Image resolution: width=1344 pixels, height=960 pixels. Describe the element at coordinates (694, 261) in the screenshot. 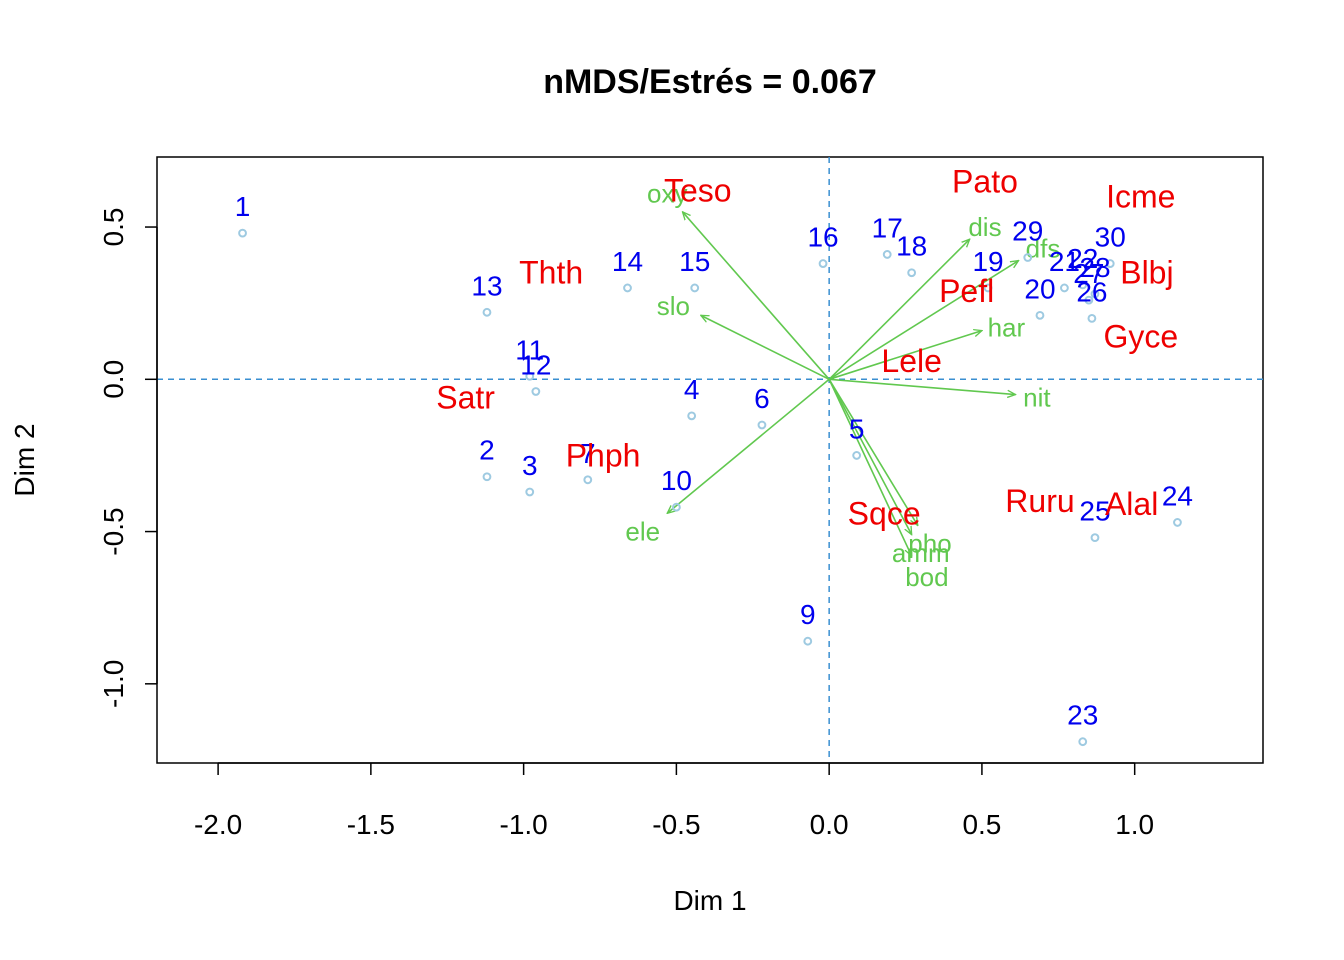

I see `site-label-15: 15` at that location.